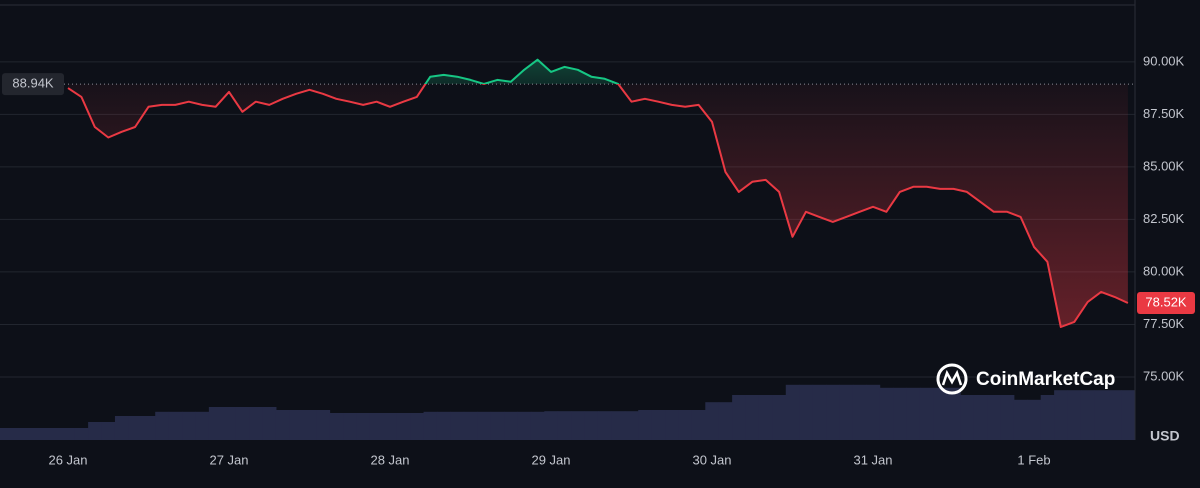  I want to click on y-tick-label: 82.50K, so click(1164, 218).